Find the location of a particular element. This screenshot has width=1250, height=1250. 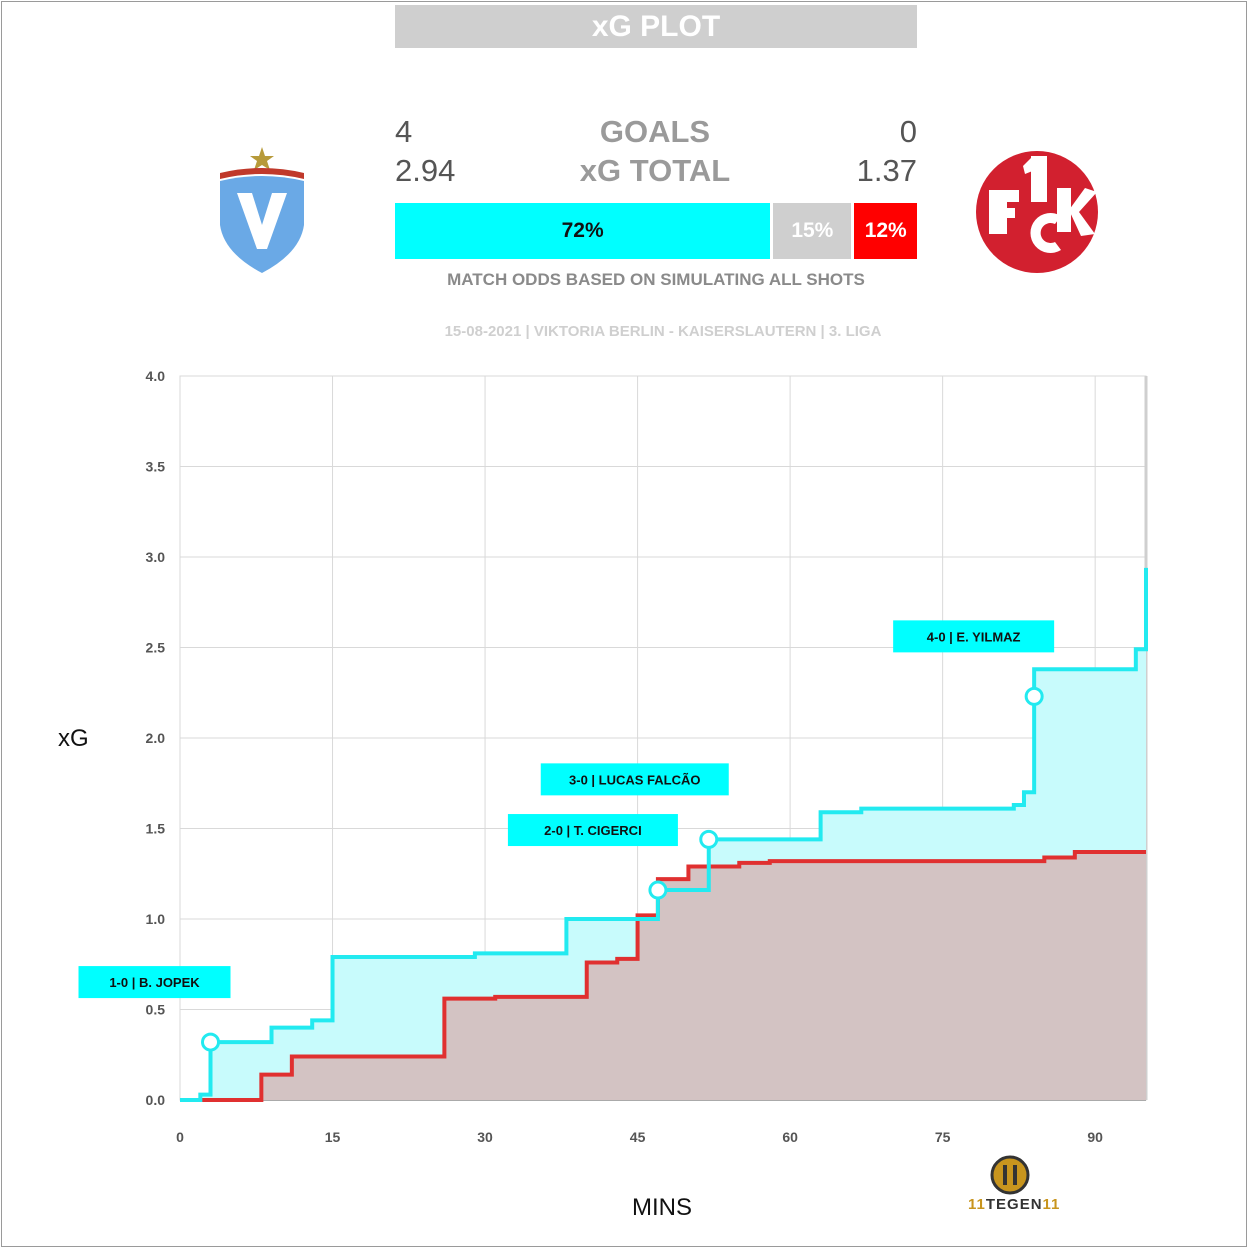

home-win-odds: 72% is located at coordinates (583, 231).